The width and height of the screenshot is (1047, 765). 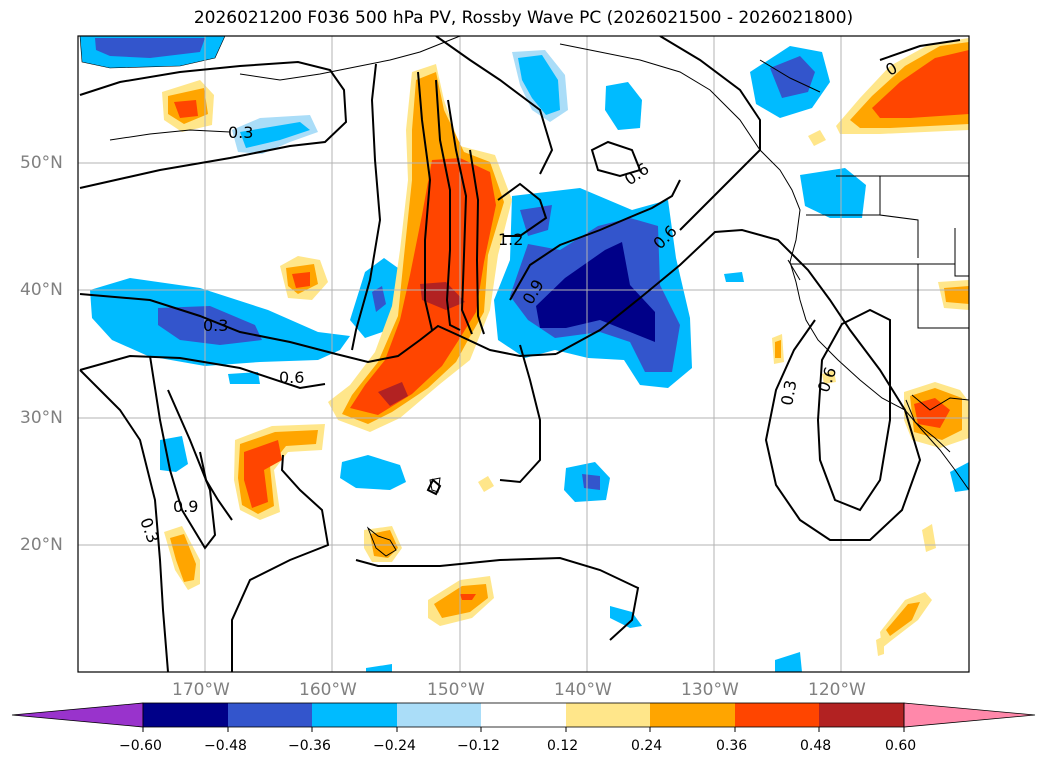 I want to click on lat-label-30n: 30°N, so click(x=41, y=418).